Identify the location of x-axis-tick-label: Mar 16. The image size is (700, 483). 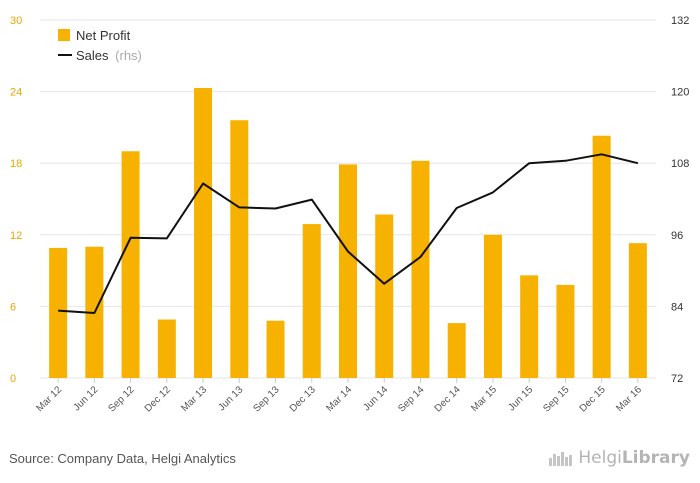
(629, 399).